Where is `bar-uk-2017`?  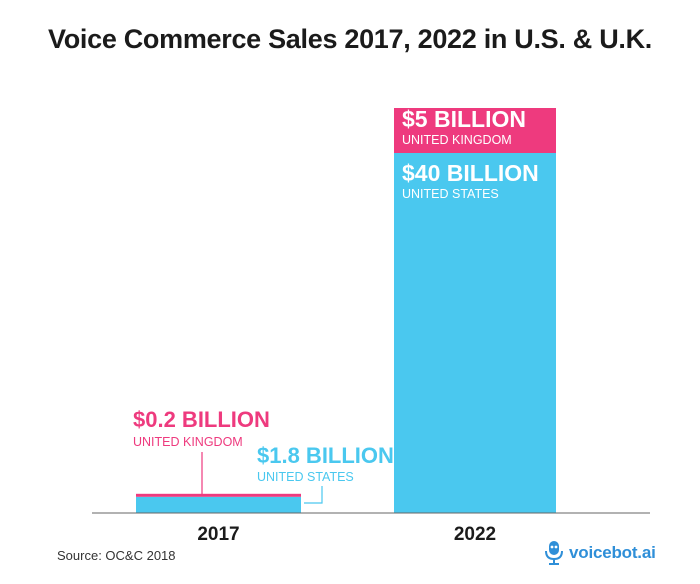 bar-uk-2017 is located at coordinates (218, 495).